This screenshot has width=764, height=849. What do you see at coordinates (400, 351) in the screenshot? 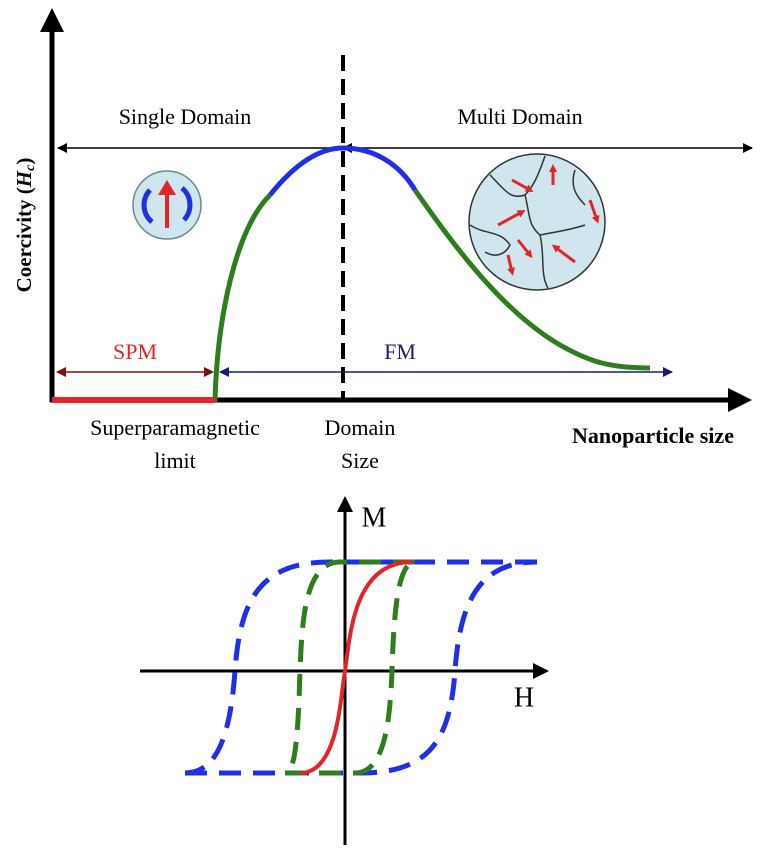
I see `fm-label: FM` at bounding box center [400, 351].